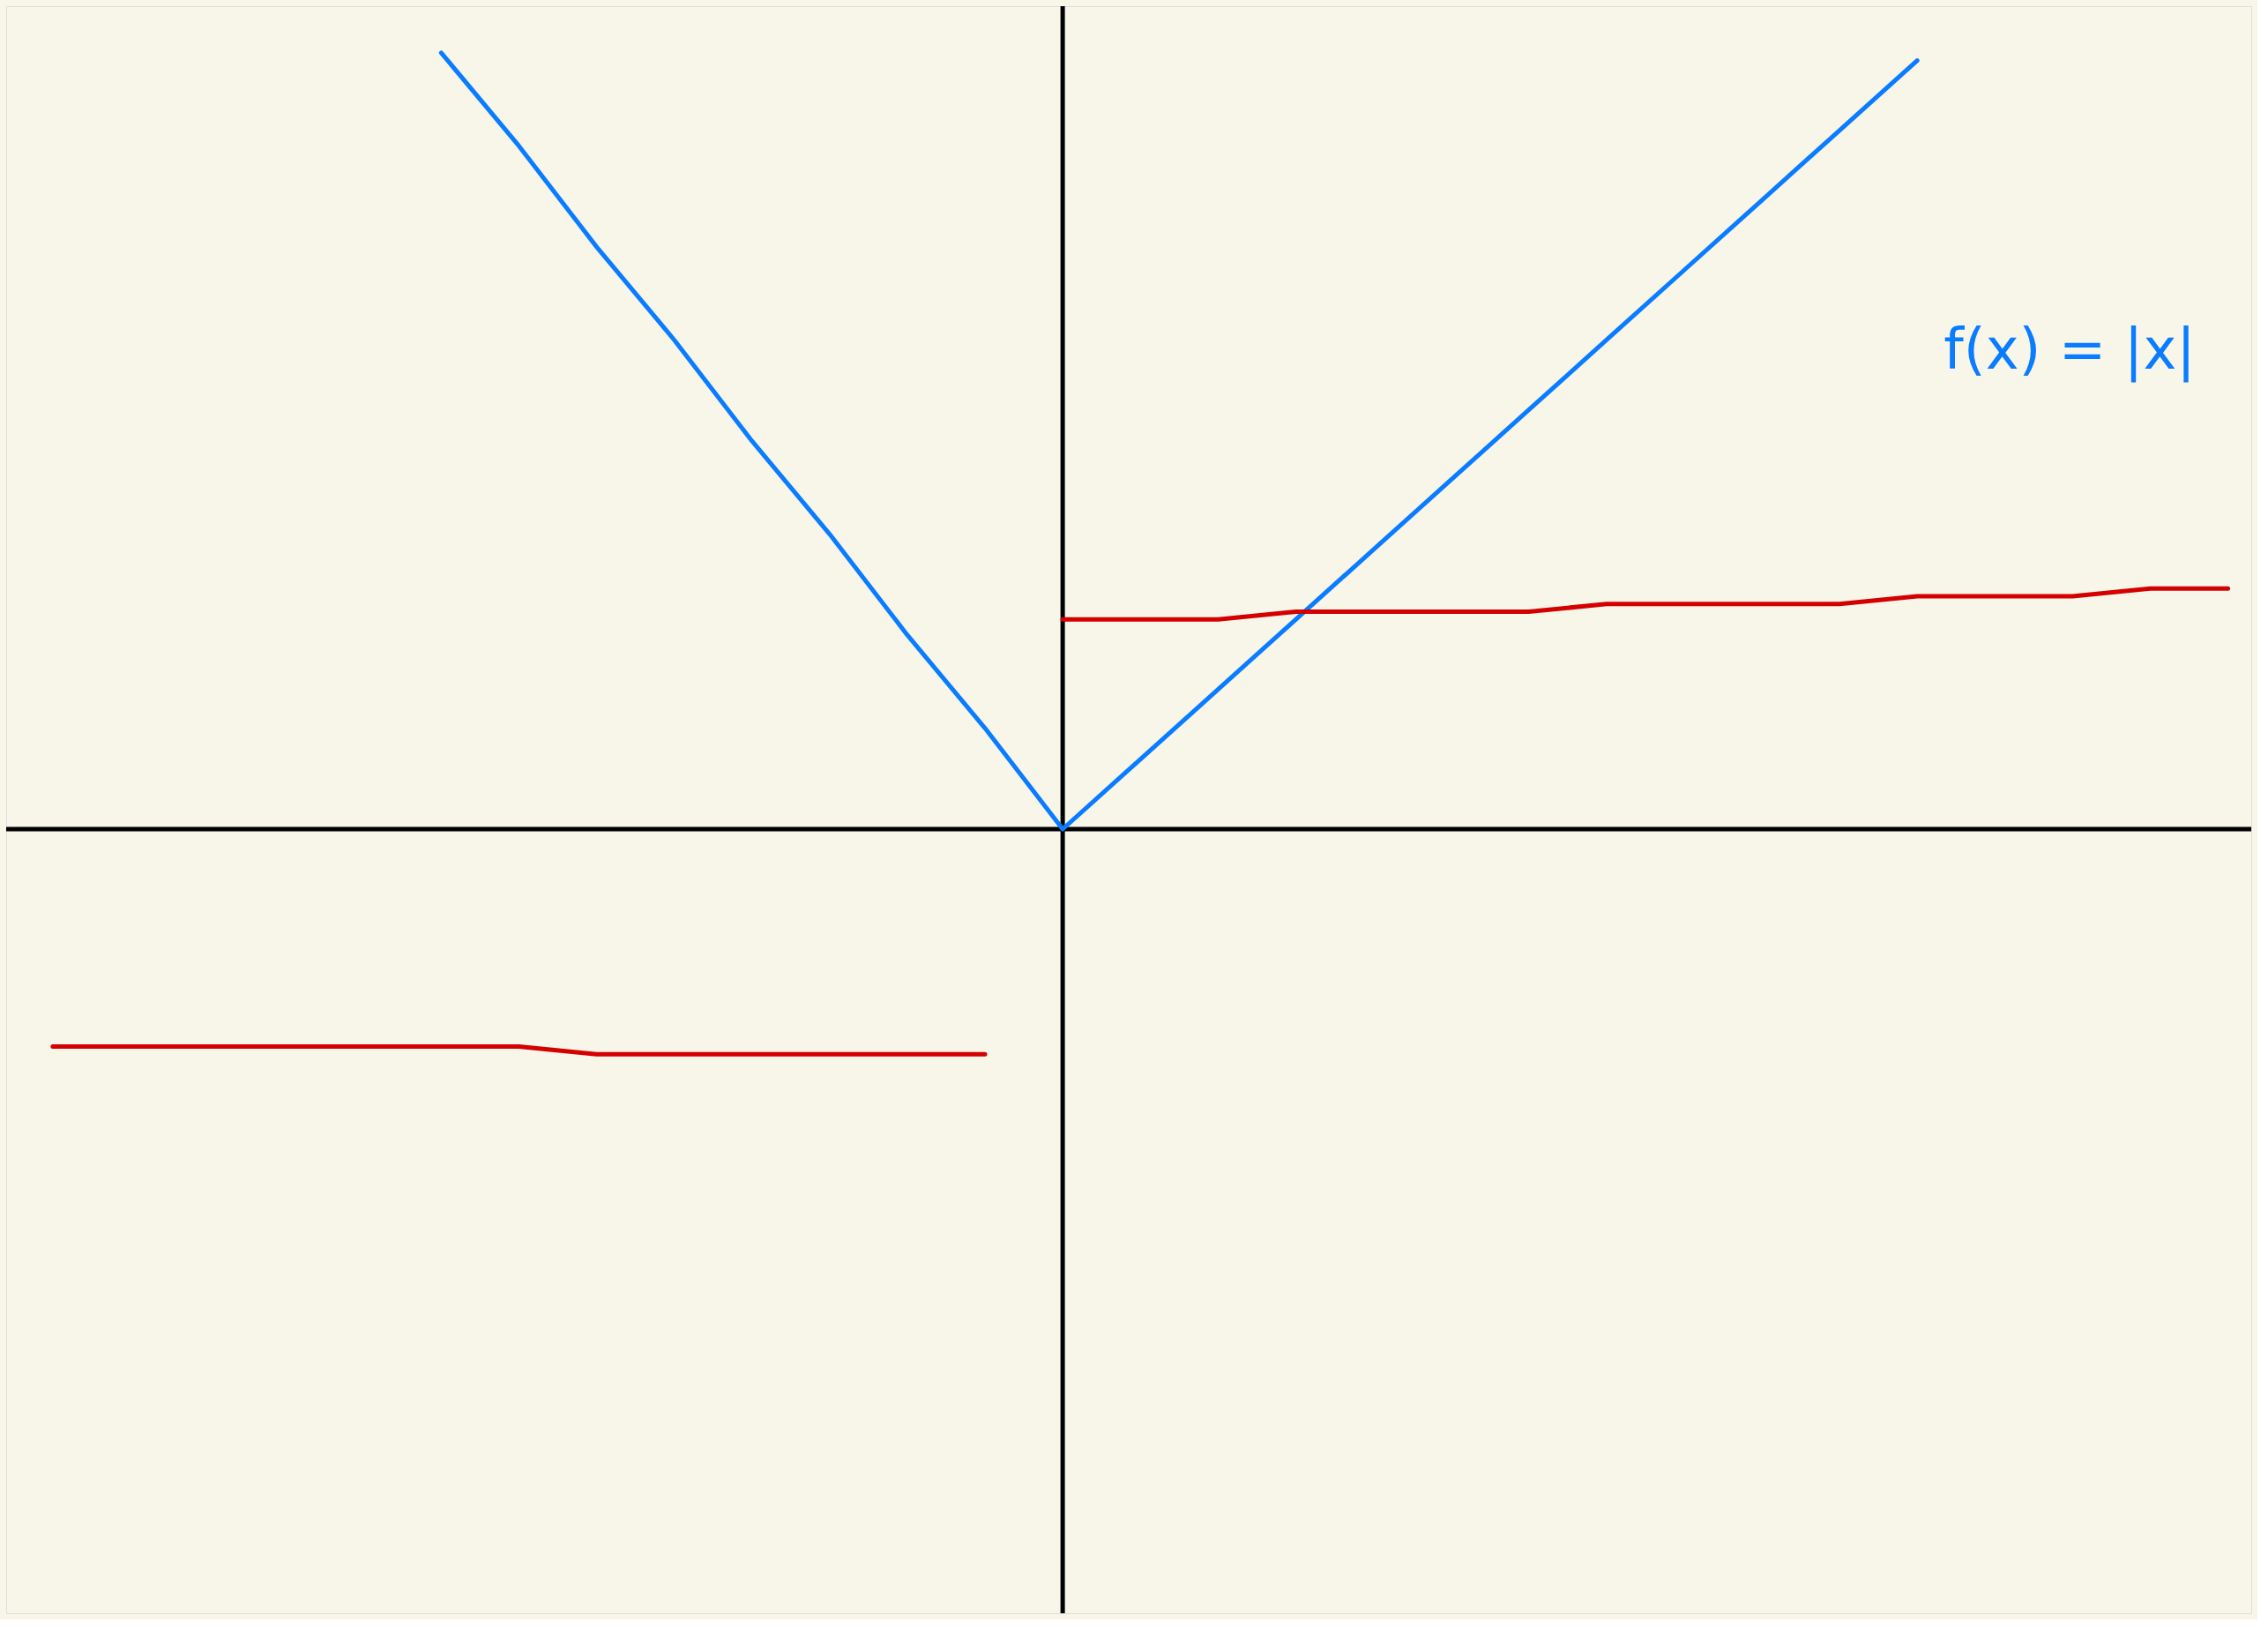 The width and height of the screenshot is (2268, 1630). What do you see at coordinates (2069, 349) in the screenshot?
I see `text: f(x) = |x|` at bounding box center [2069, 349].